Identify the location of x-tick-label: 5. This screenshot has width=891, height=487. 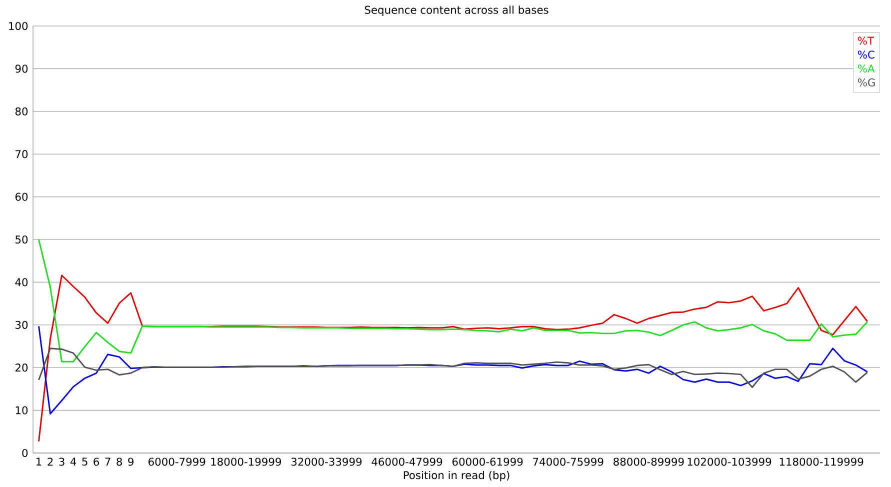
(85, 462).